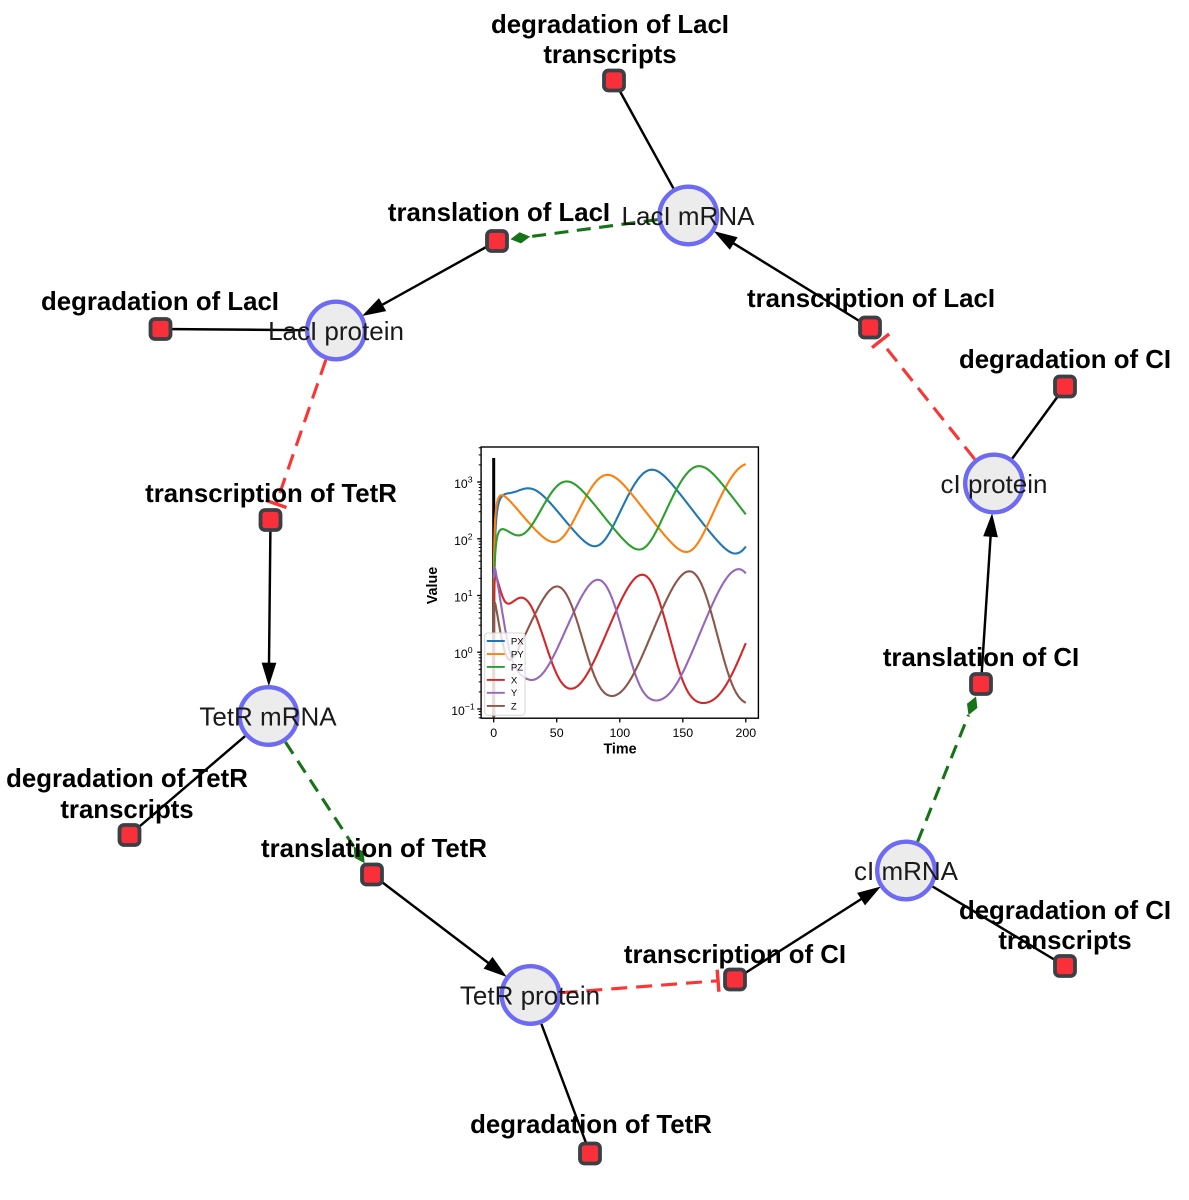 This screenshot has height=1200, width=1189. What do you see at coordinates (619, 733) in the screenshot?
I see `svg-text: 100` at bounding box center [619, 733].